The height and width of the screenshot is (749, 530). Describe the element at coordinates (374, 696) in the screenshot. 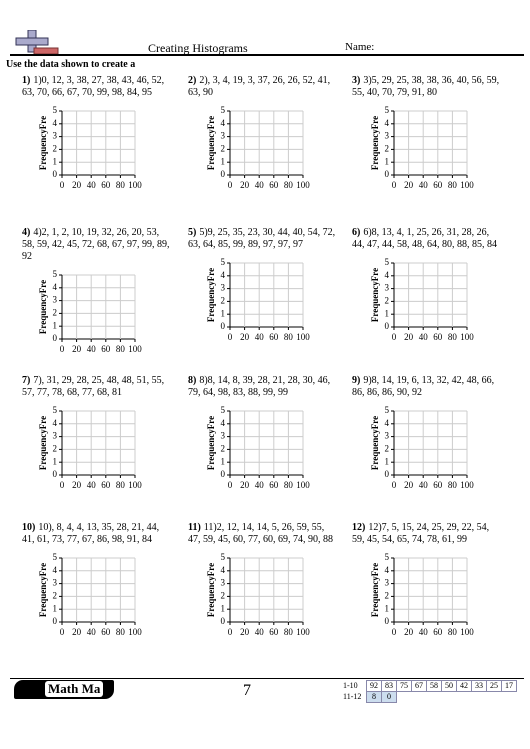

I see `key-cell: 8` at that location.